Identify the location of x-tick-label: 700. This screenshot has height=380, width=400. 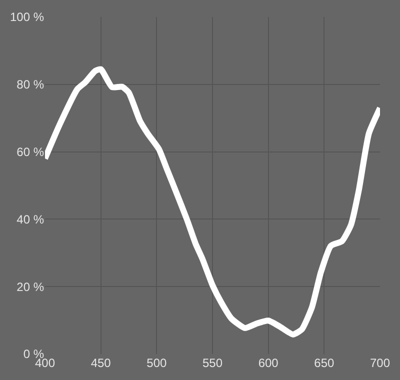
(380, 363).